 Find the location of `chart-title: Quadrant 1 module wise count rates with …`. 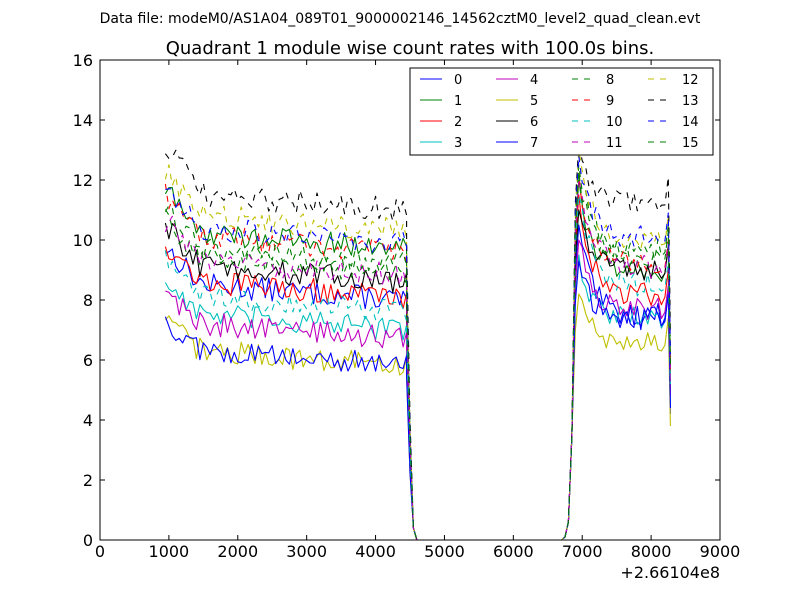

chart-title: Quadrant 1 module wise count rates with … is located at coordinates (410, 48).